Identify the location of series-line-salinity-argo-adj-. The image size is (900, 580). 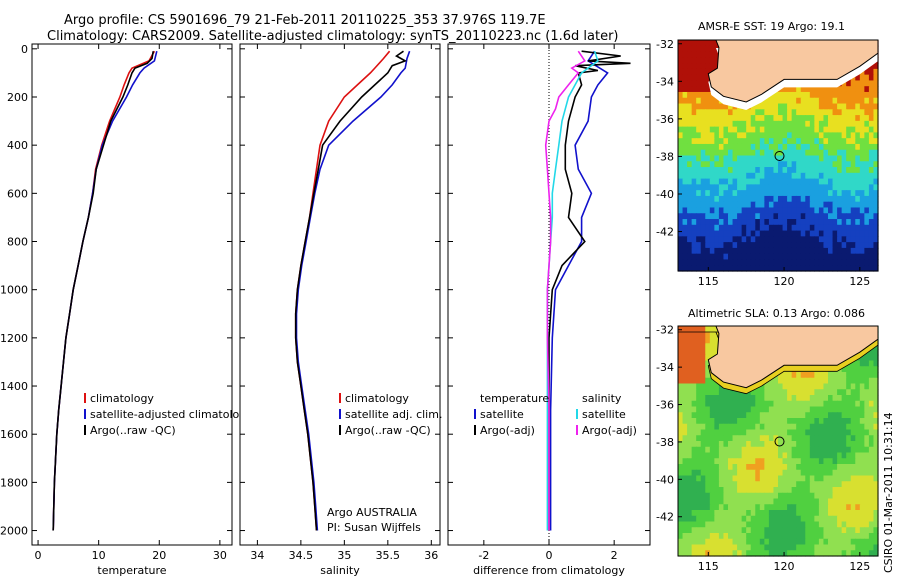
(565, 290).